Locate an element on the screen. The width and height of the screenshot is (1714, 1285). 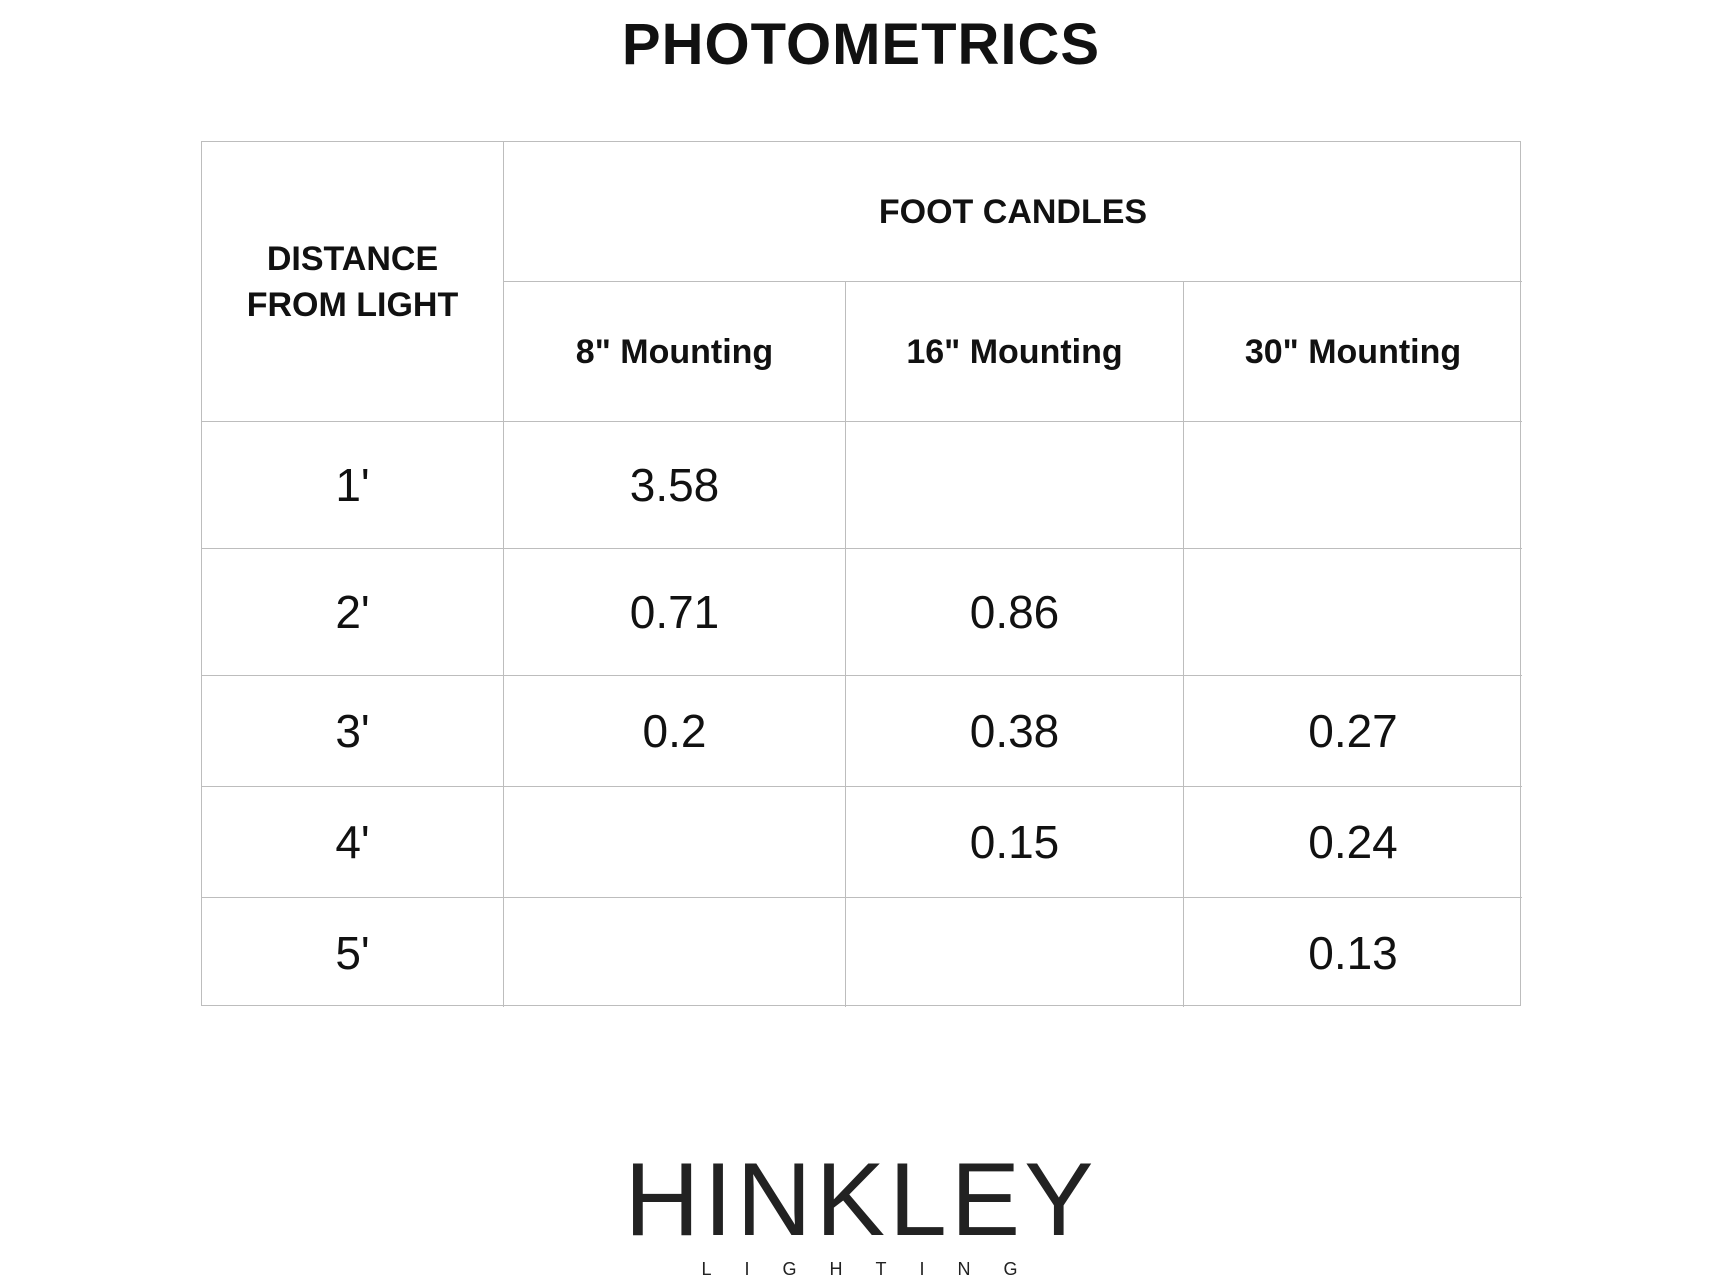
value-cell: 0.2 is located at coordinates (675, 731).